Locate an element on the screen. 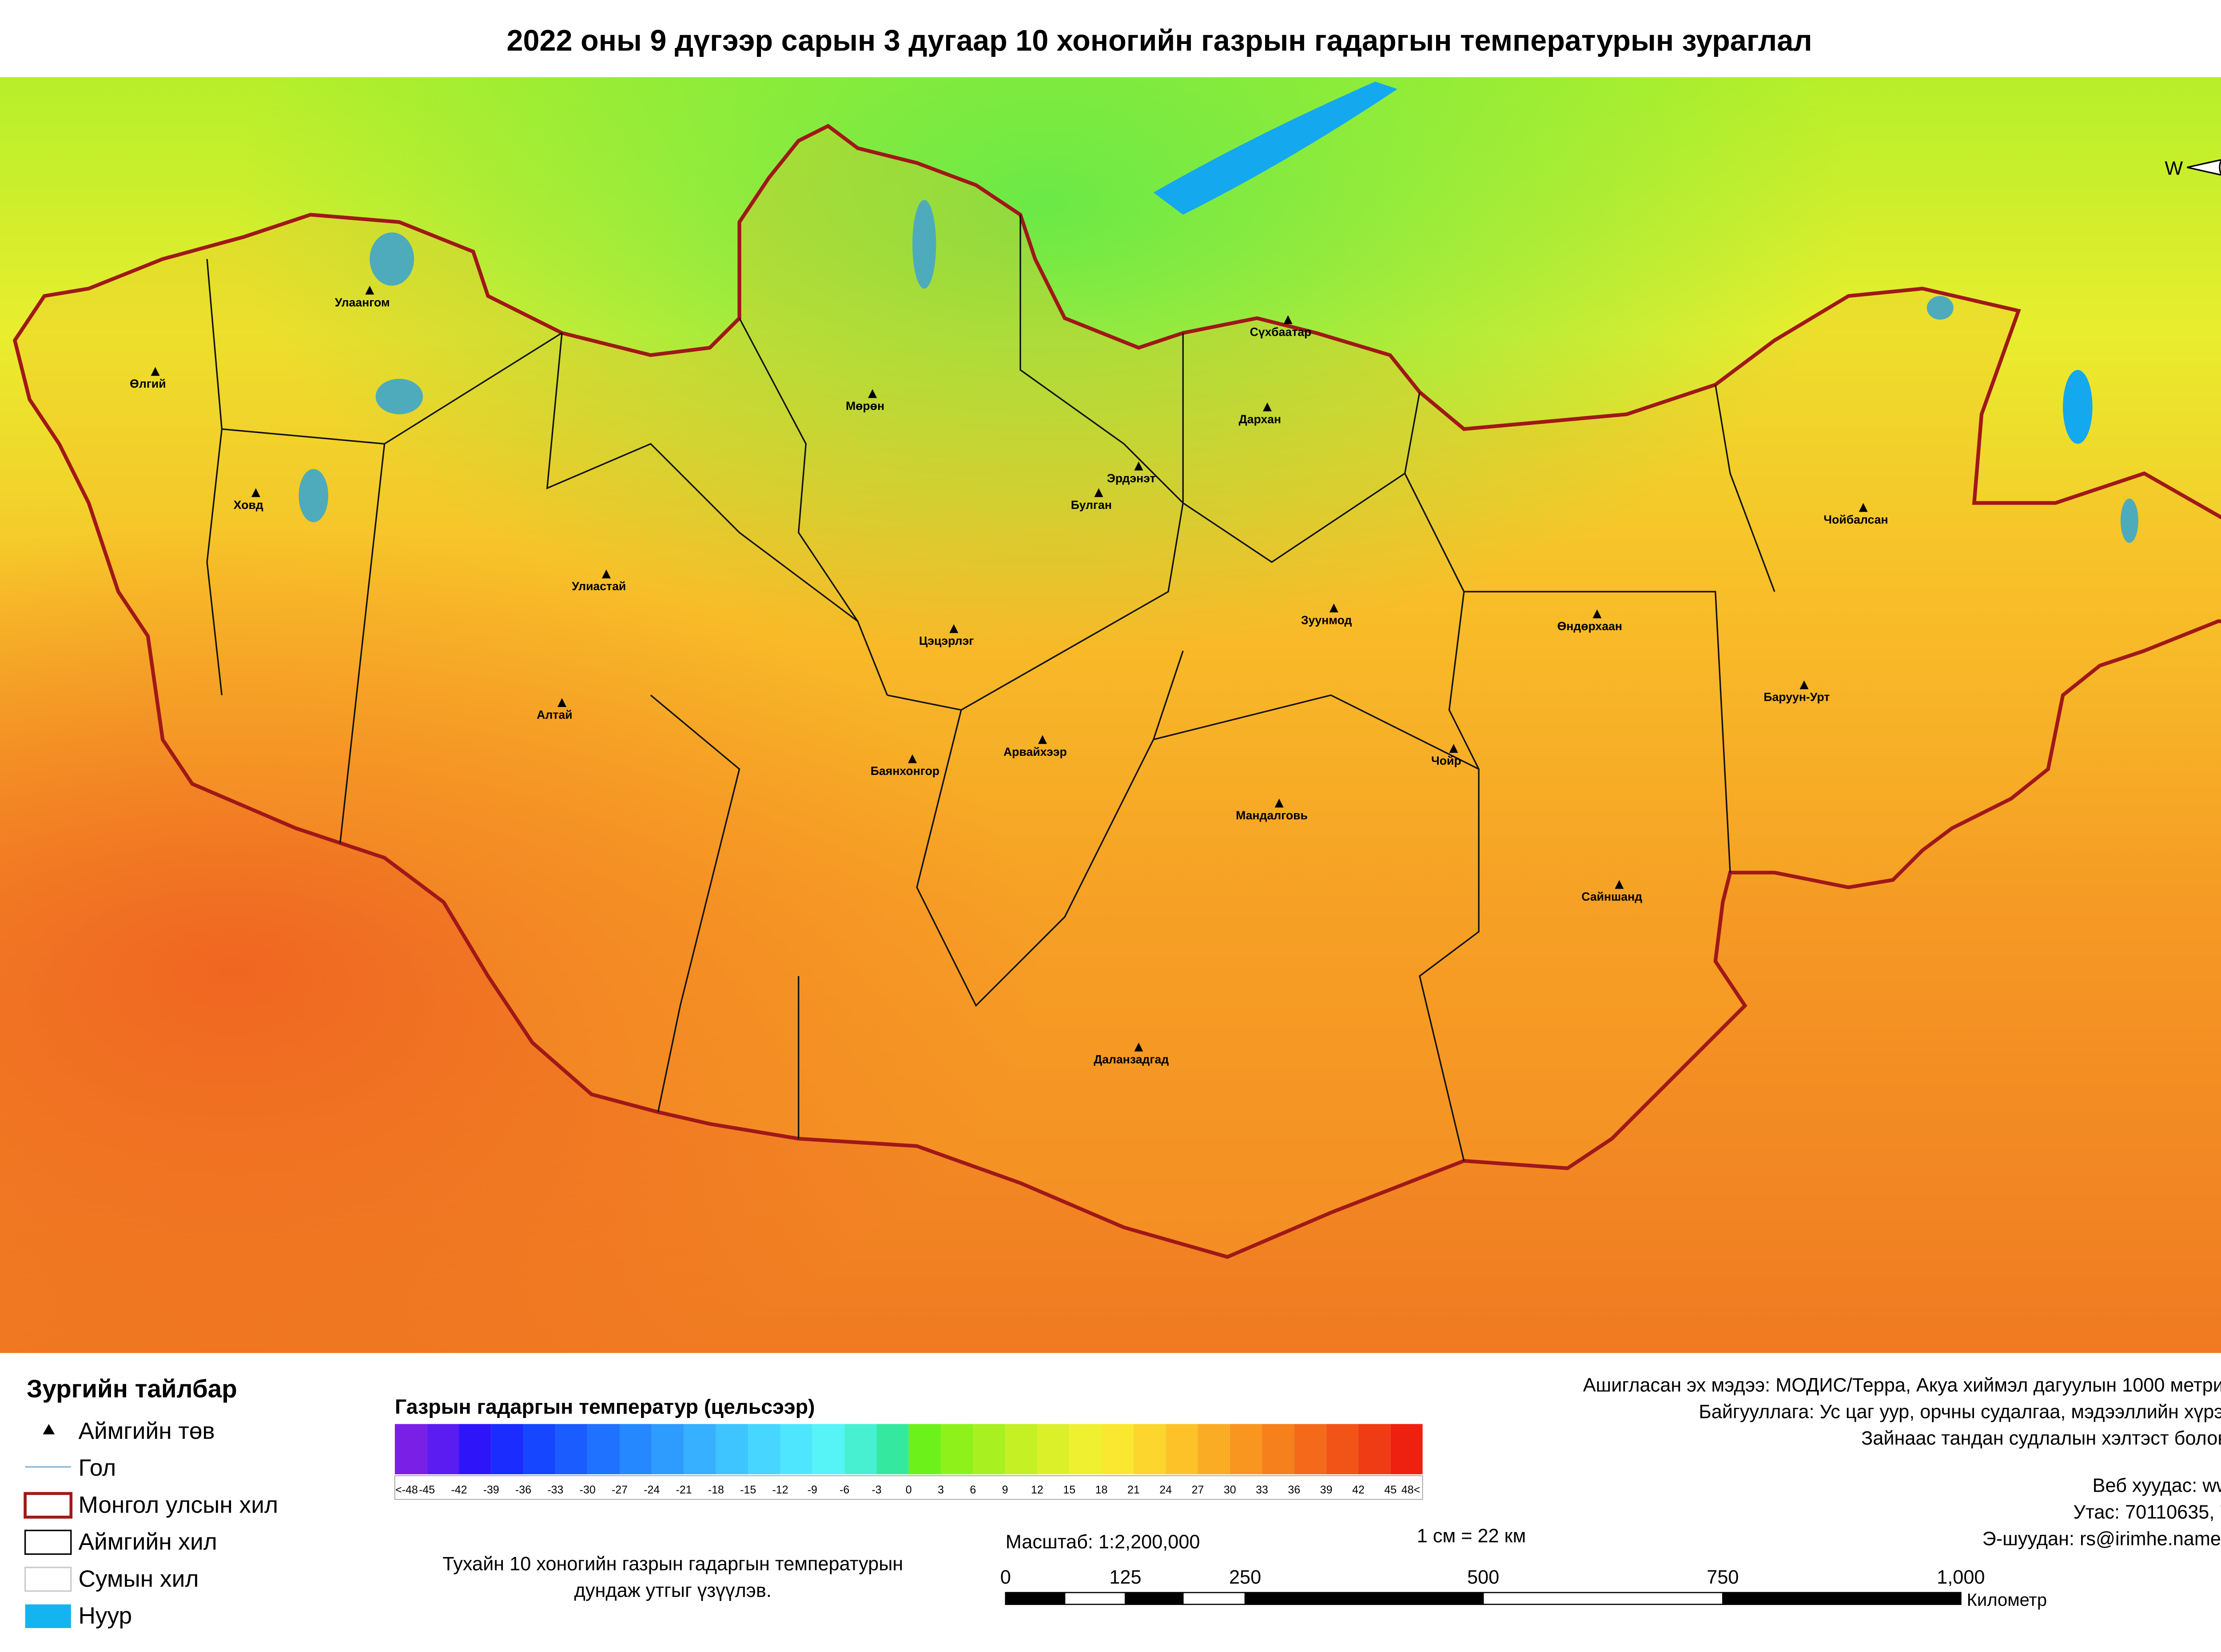  aimag-center-label: Сүхбаатар is located at coordinates (1281, 331).